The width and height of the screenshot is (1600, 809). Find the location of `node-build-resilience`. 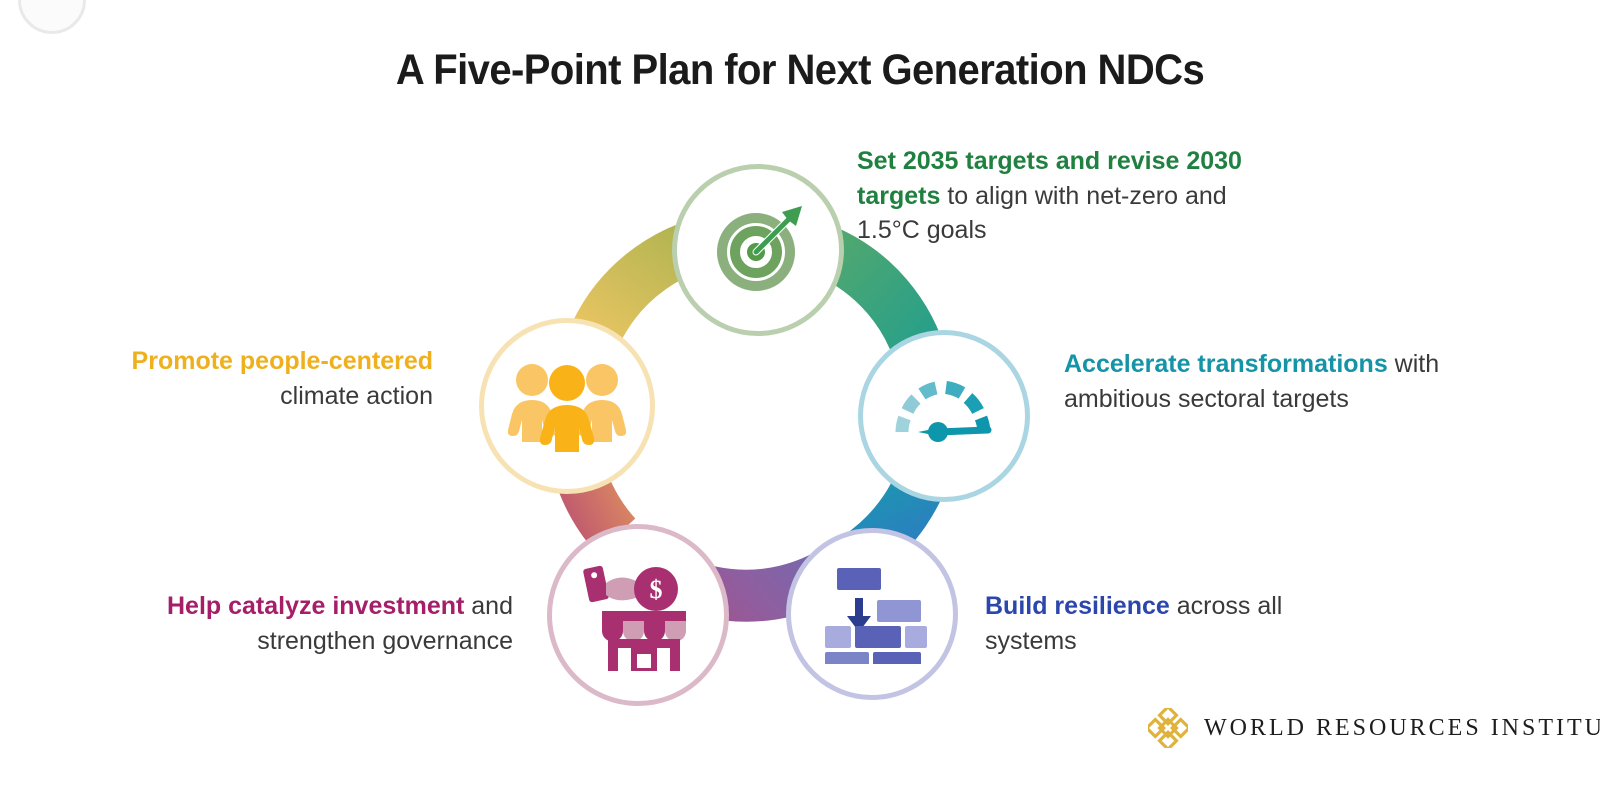

node-build-resilience is located at coordinates (872, 614).